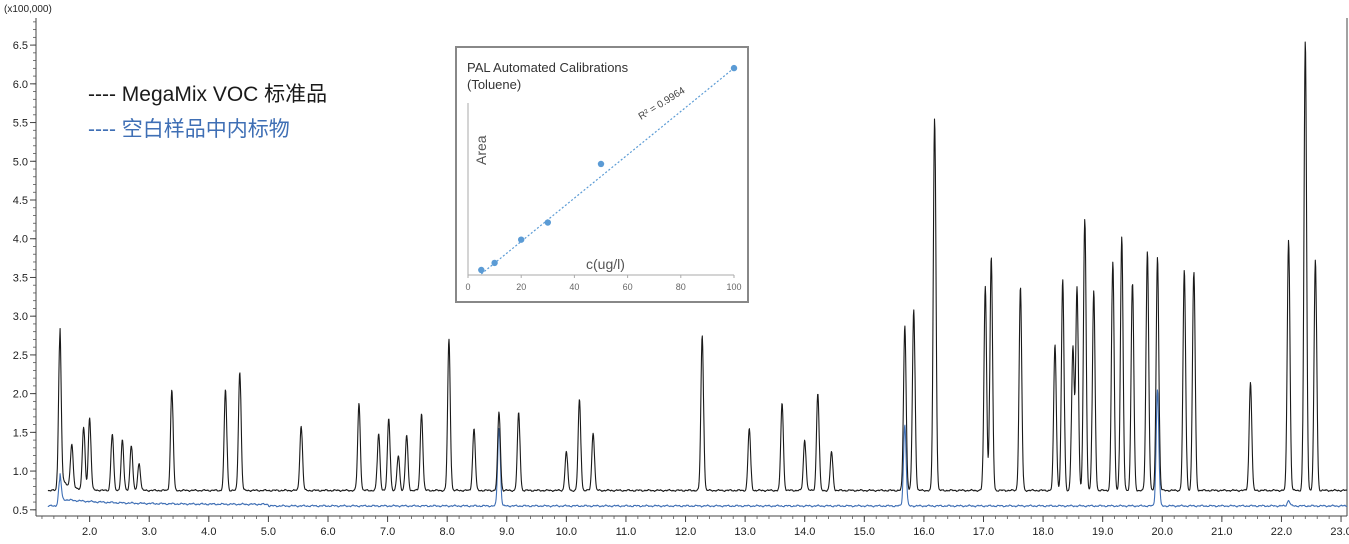 The width and height of the screenshot is (1349, 544). I want to click on inset-x-tick-label: 60, so click(628, 287).